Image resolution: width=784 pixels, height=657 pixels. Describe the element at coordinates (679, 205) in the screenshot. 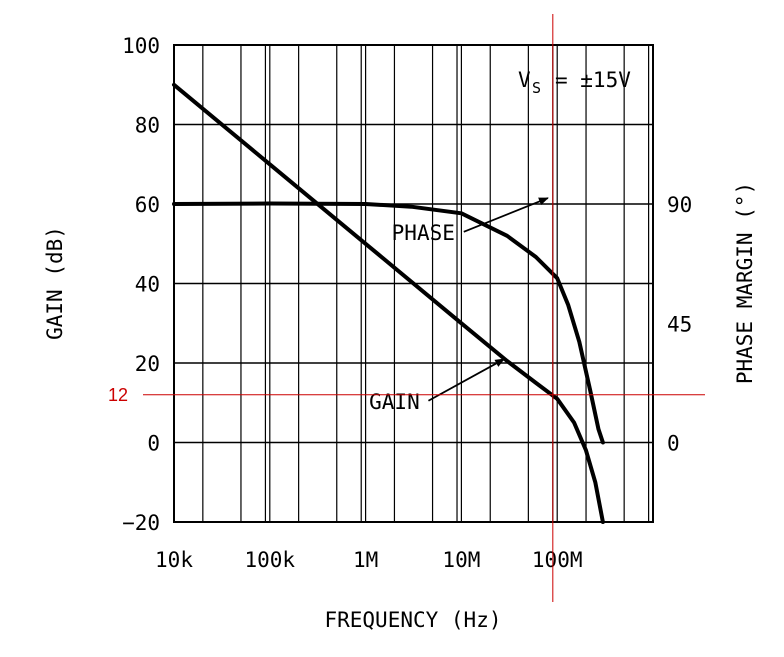

I see `y2-tick-label: 90` at that location.